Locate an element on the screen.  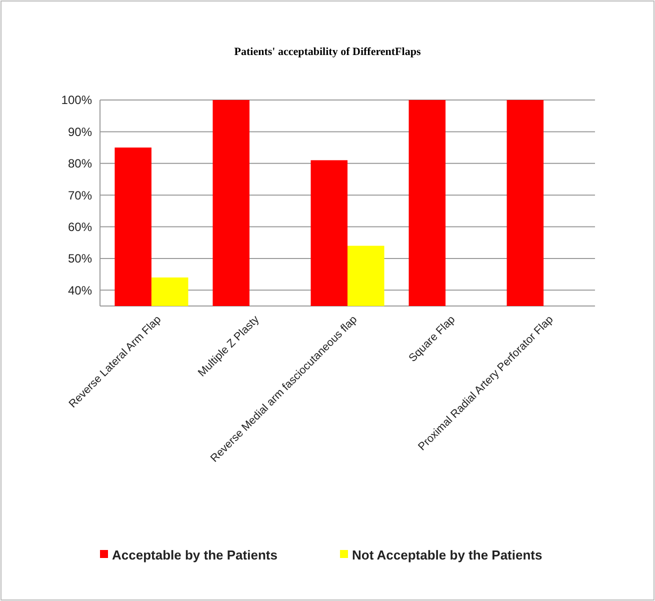
y-tick-label: 40% is located at coordinates (80, 290).